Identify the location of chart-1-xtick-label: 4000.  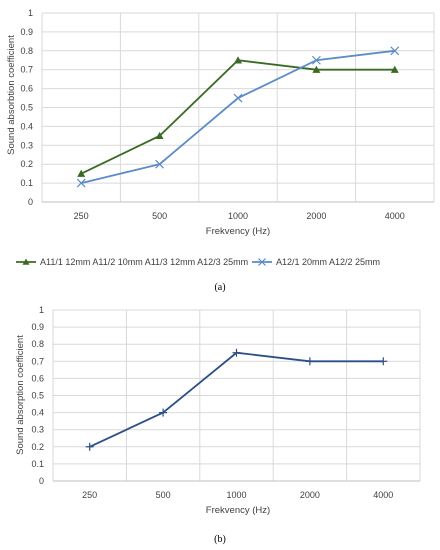
(383, 495).